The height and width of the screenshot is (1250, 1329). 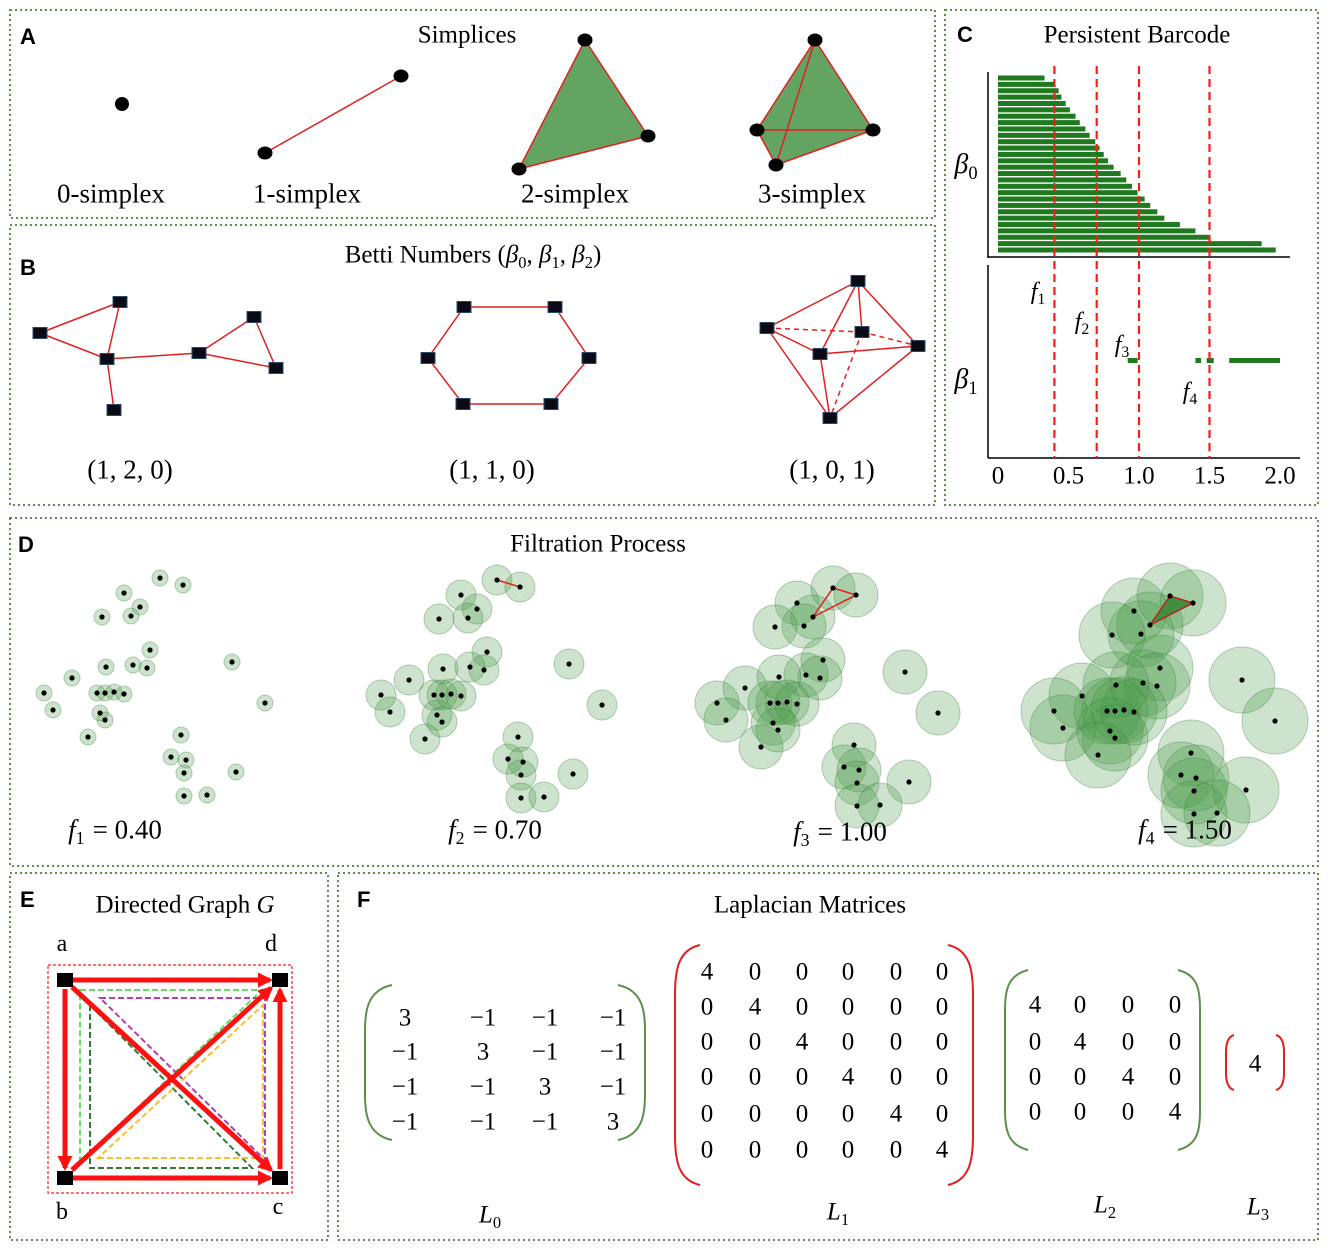 What do you see at coordinates (998, 476) in the screenshot?
I see `x-tick-label: 0` at bounding box center [998, 476].